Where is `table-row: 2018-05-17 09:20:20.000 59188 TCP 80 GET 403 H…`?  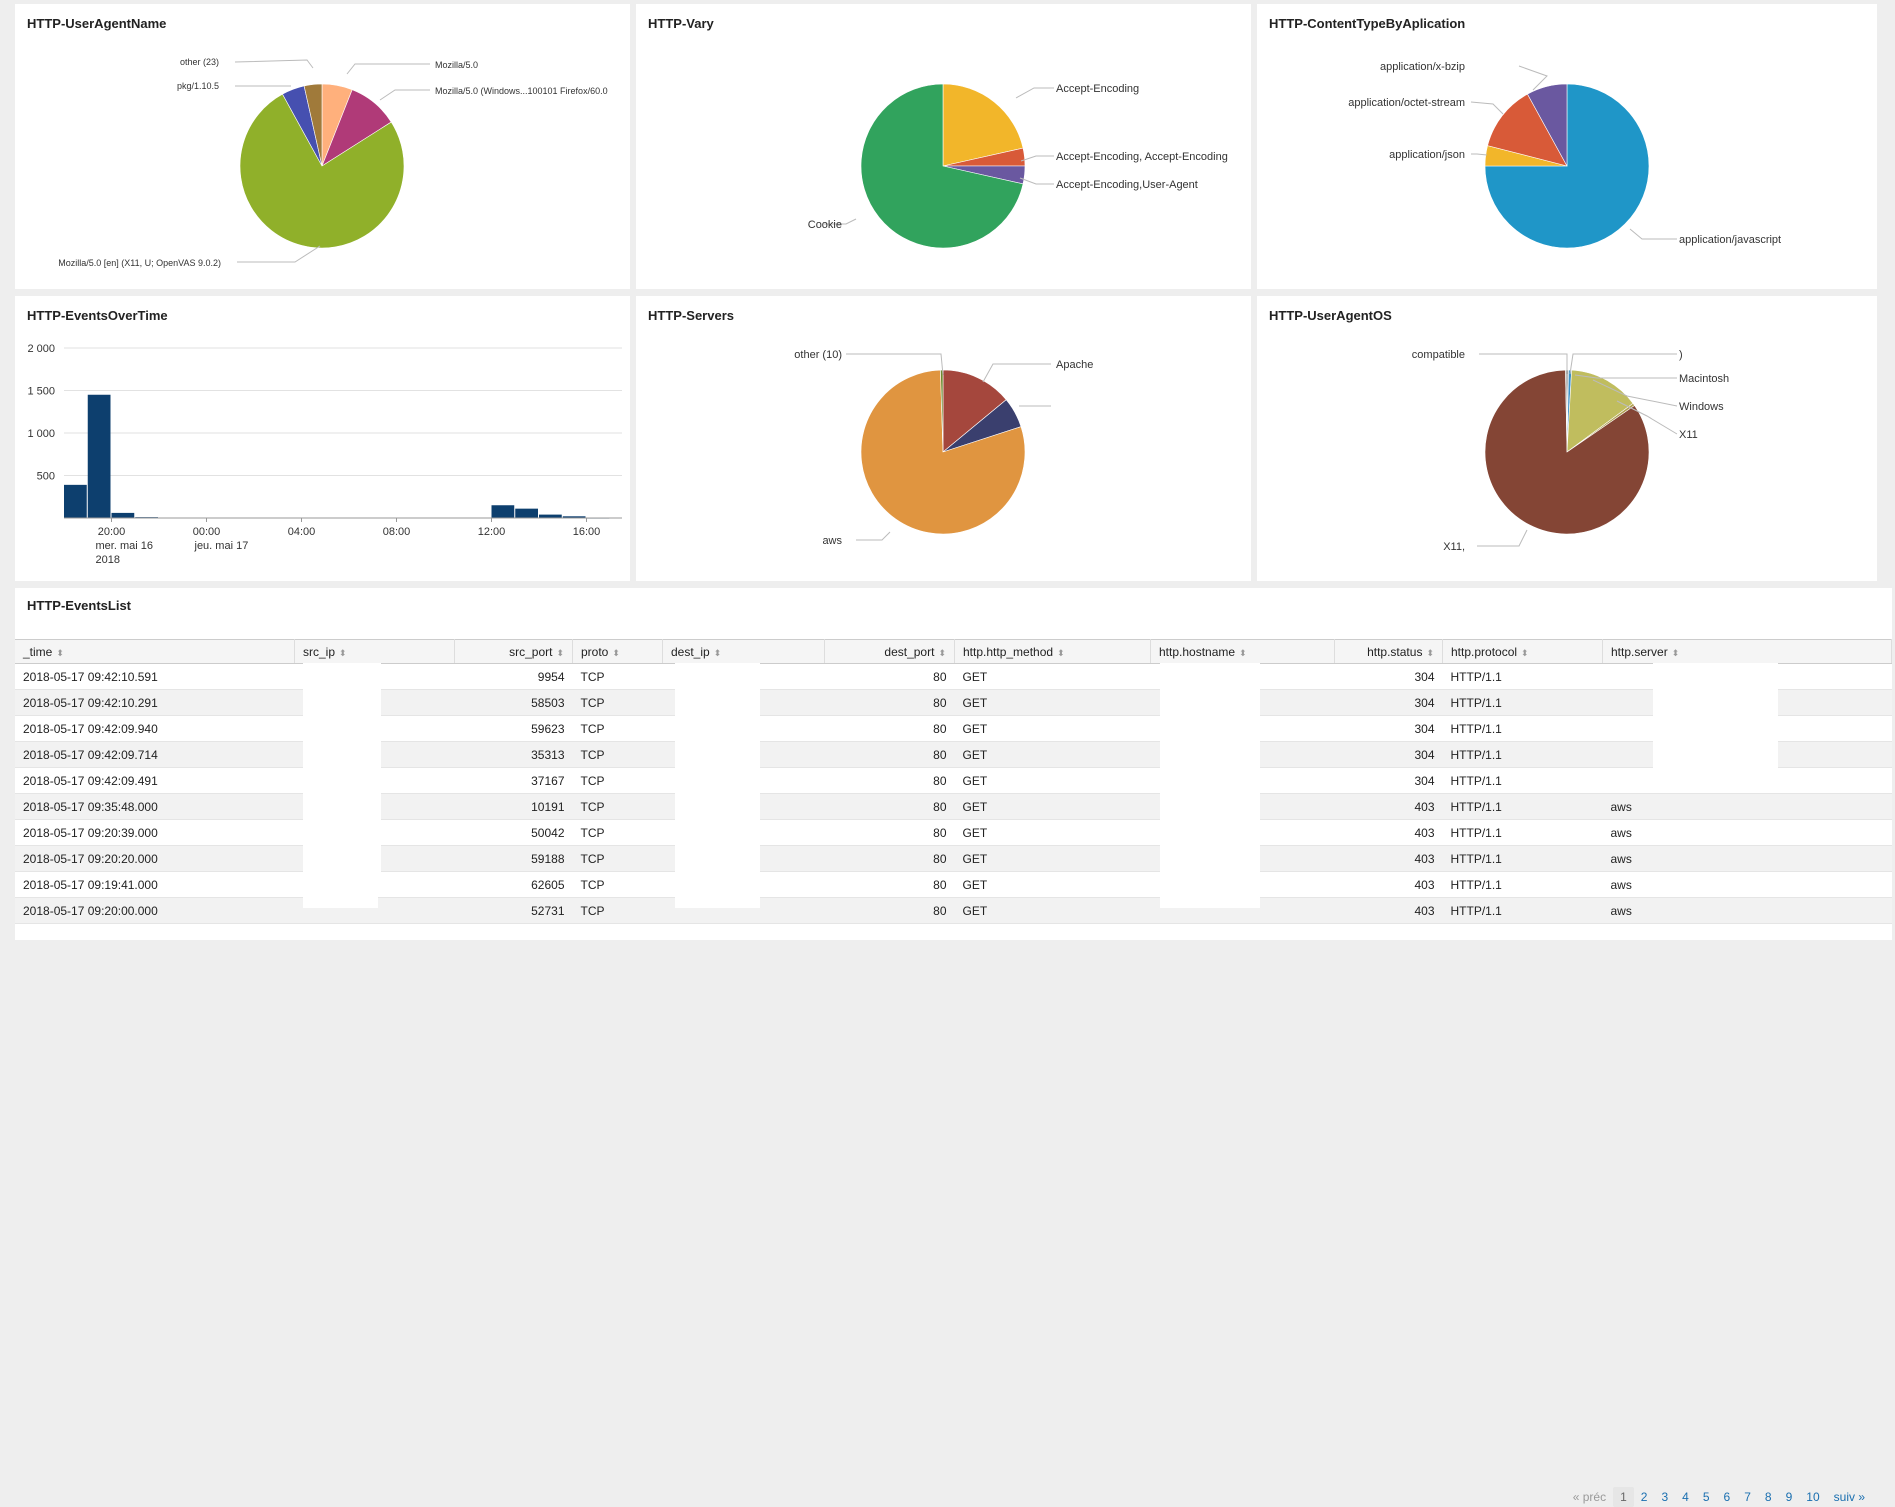 table-row: 2018-05-17 09:20:20.000 59188 TCP 80 GET 403 H… is located at coordinates (953, 858).